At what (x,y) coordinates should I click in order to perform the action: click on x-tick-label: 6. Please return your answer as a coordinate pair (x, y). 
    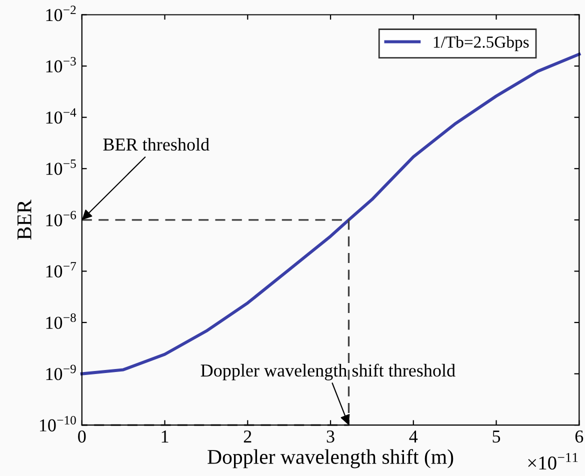
    Looking at the image, I should click on (579, 436).